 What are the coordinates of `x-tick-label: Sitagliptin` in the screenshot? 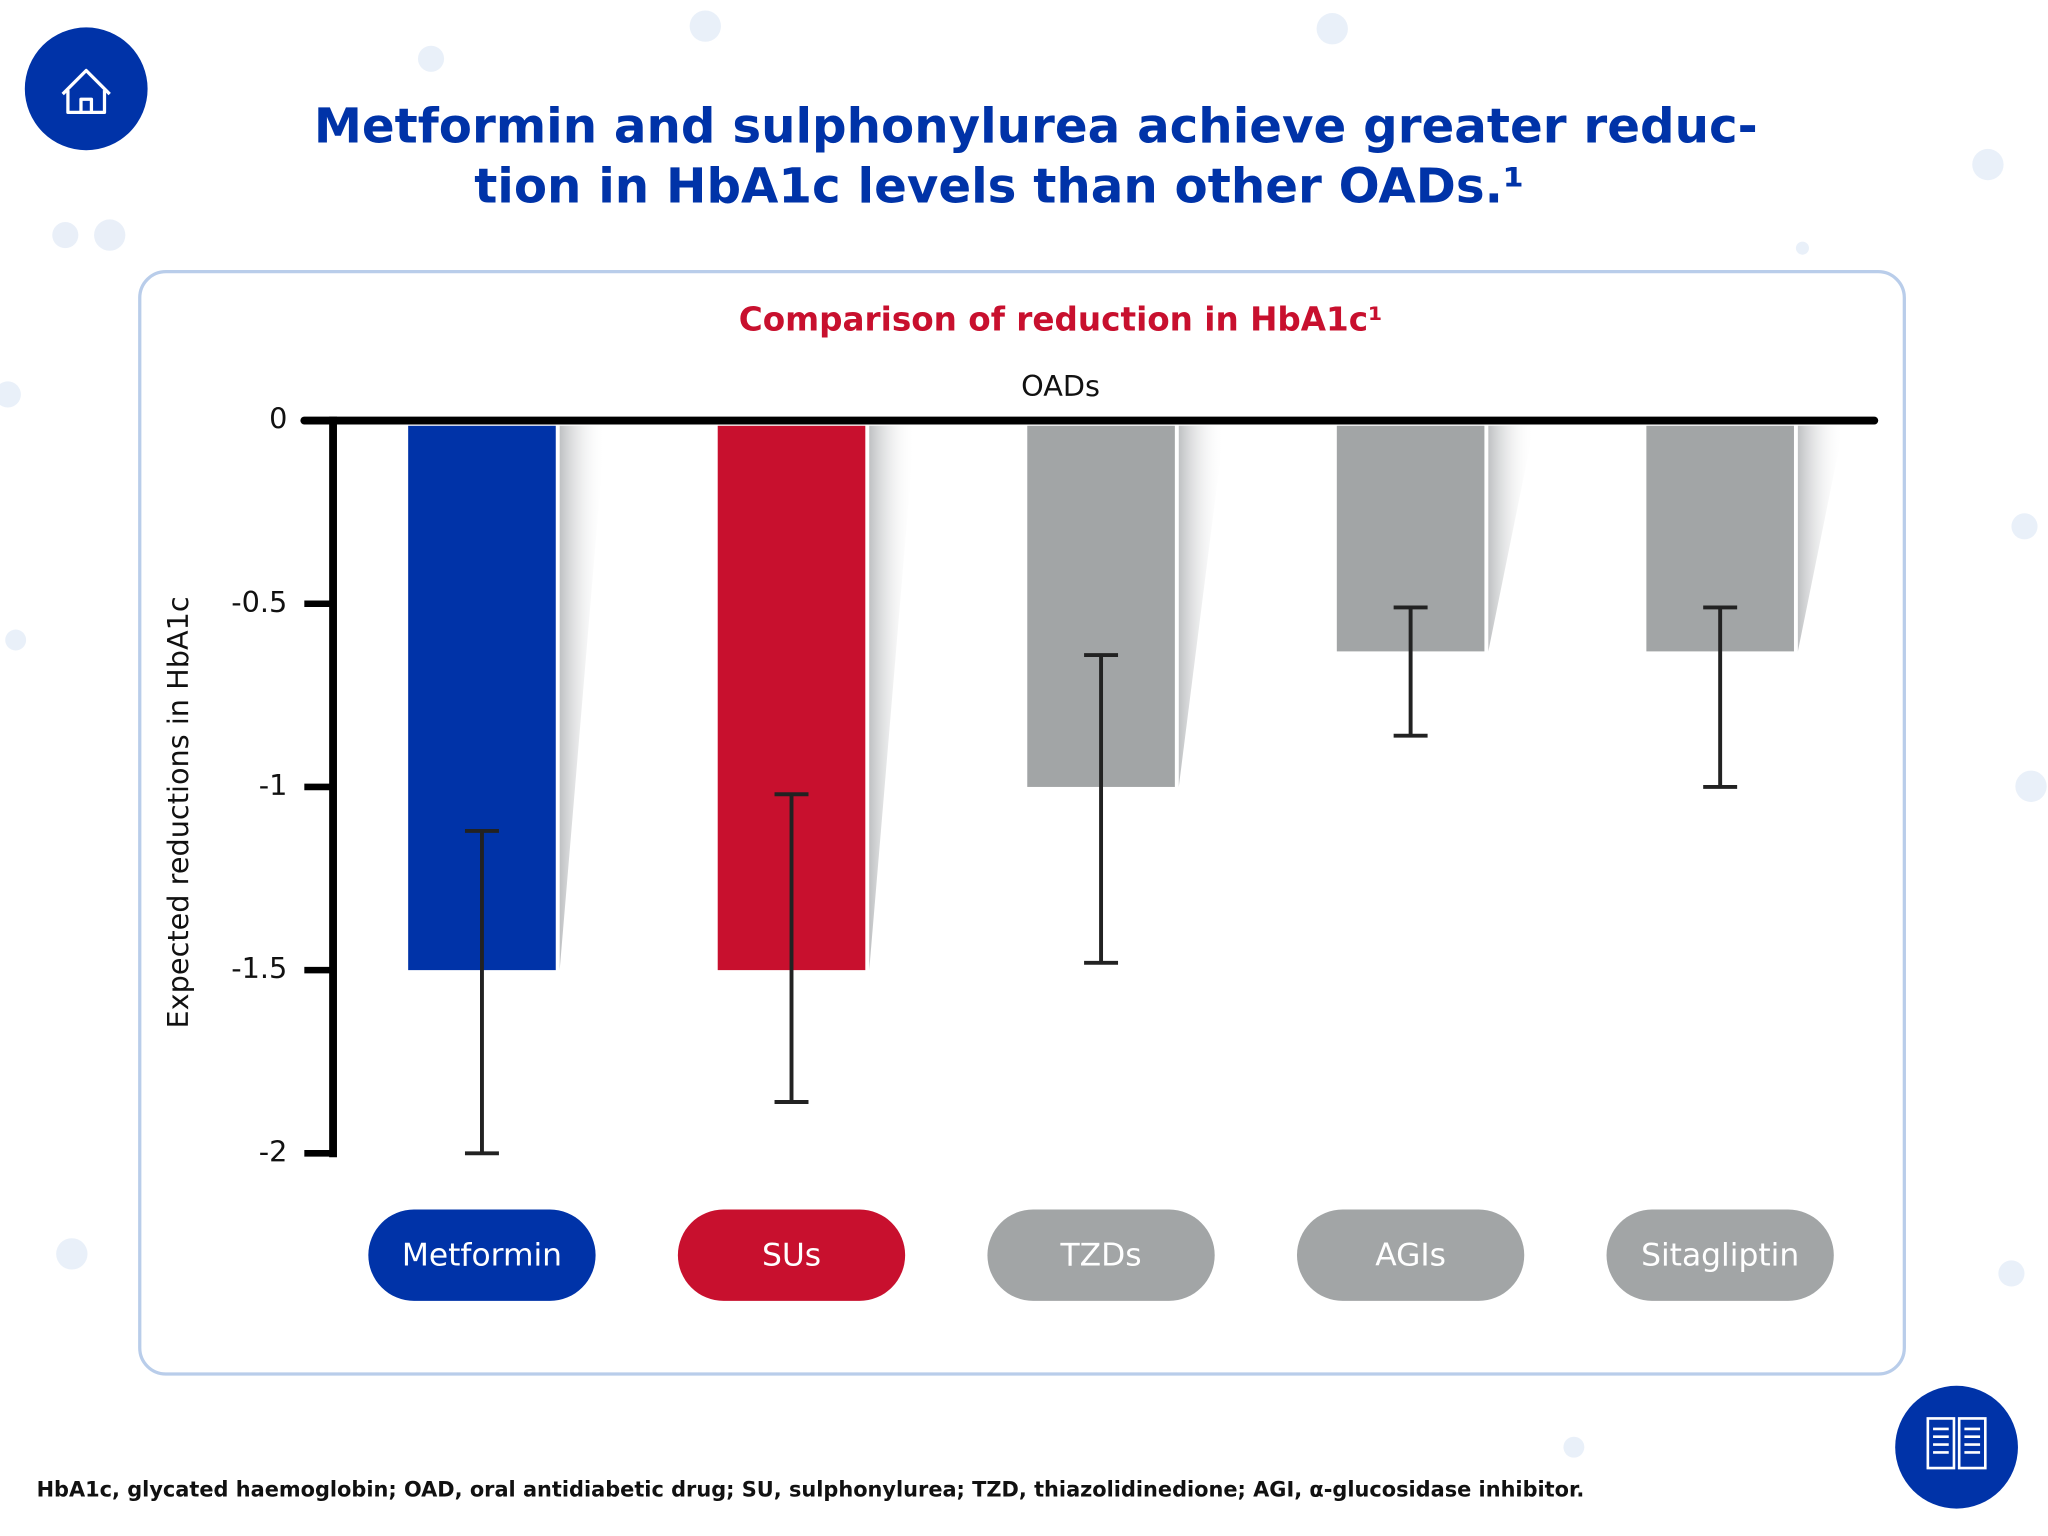 It's located at (1720, 1255).